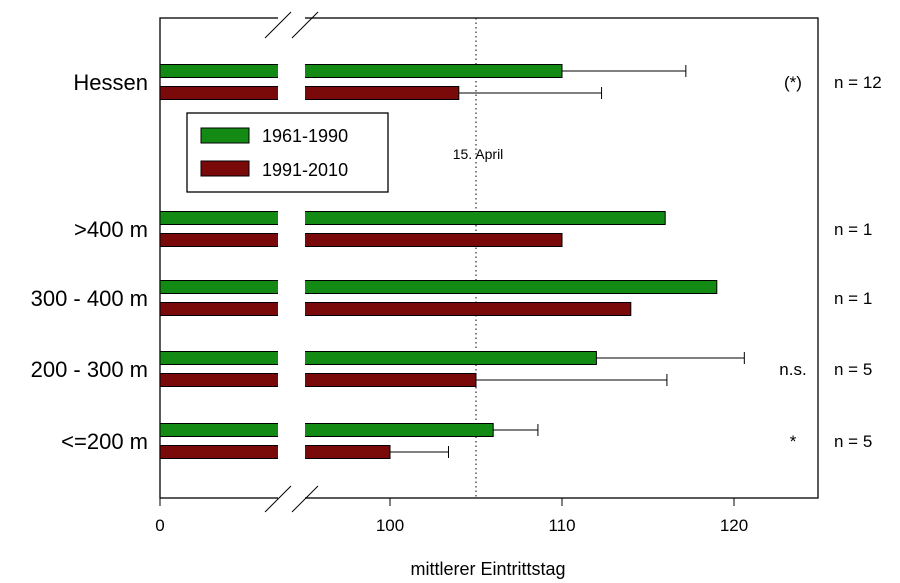 This screenshot has width=900, height=583. What do you see at coordinates (305, 25) in the screenshot?
I see `axis-break-slash-top-right` at bounding box center [305, 25].